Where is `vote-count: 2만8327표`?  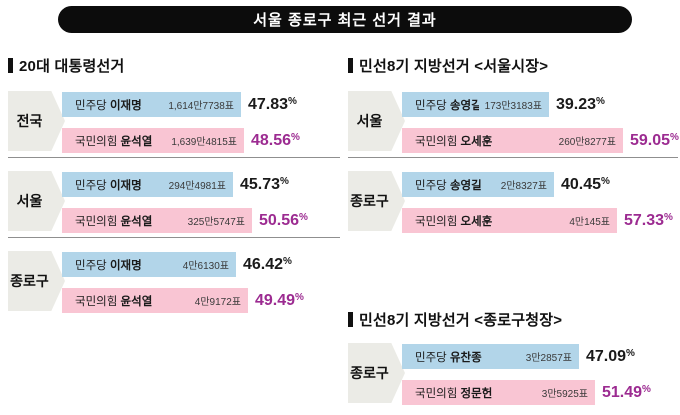
vote-count: 2만8327표 is located at coordinates (523, 186).